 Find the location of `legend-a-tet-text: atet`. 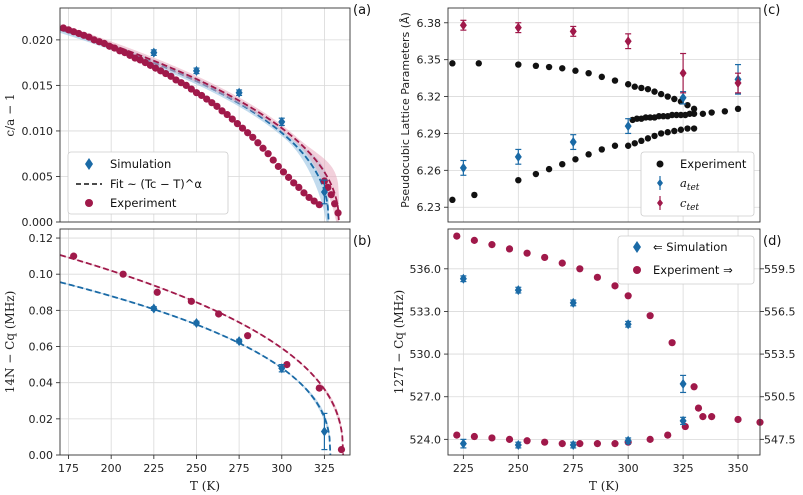

legend-a-tet-text: atet is located at coordinates (690, 184).